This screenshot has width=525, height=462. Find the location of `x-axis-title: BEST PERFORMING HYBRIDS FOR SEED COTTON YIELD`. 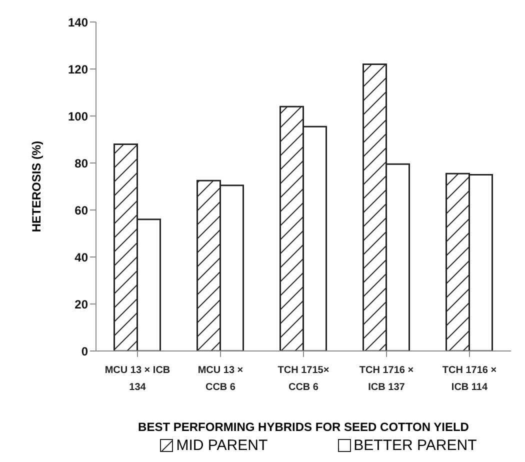

x-axis-title: BEST PERFORMING HYBRIDS FOR SEED COTTON YIELD is located at coordinates (304, 427).